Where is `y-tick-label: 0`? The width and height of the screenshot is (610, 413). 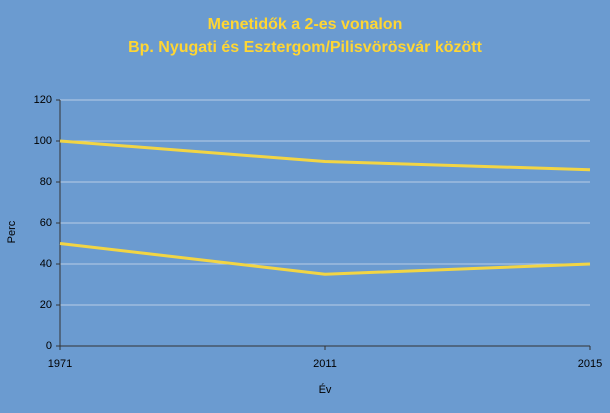 y-tick-label: 0 is located at coordinates (49, 346).